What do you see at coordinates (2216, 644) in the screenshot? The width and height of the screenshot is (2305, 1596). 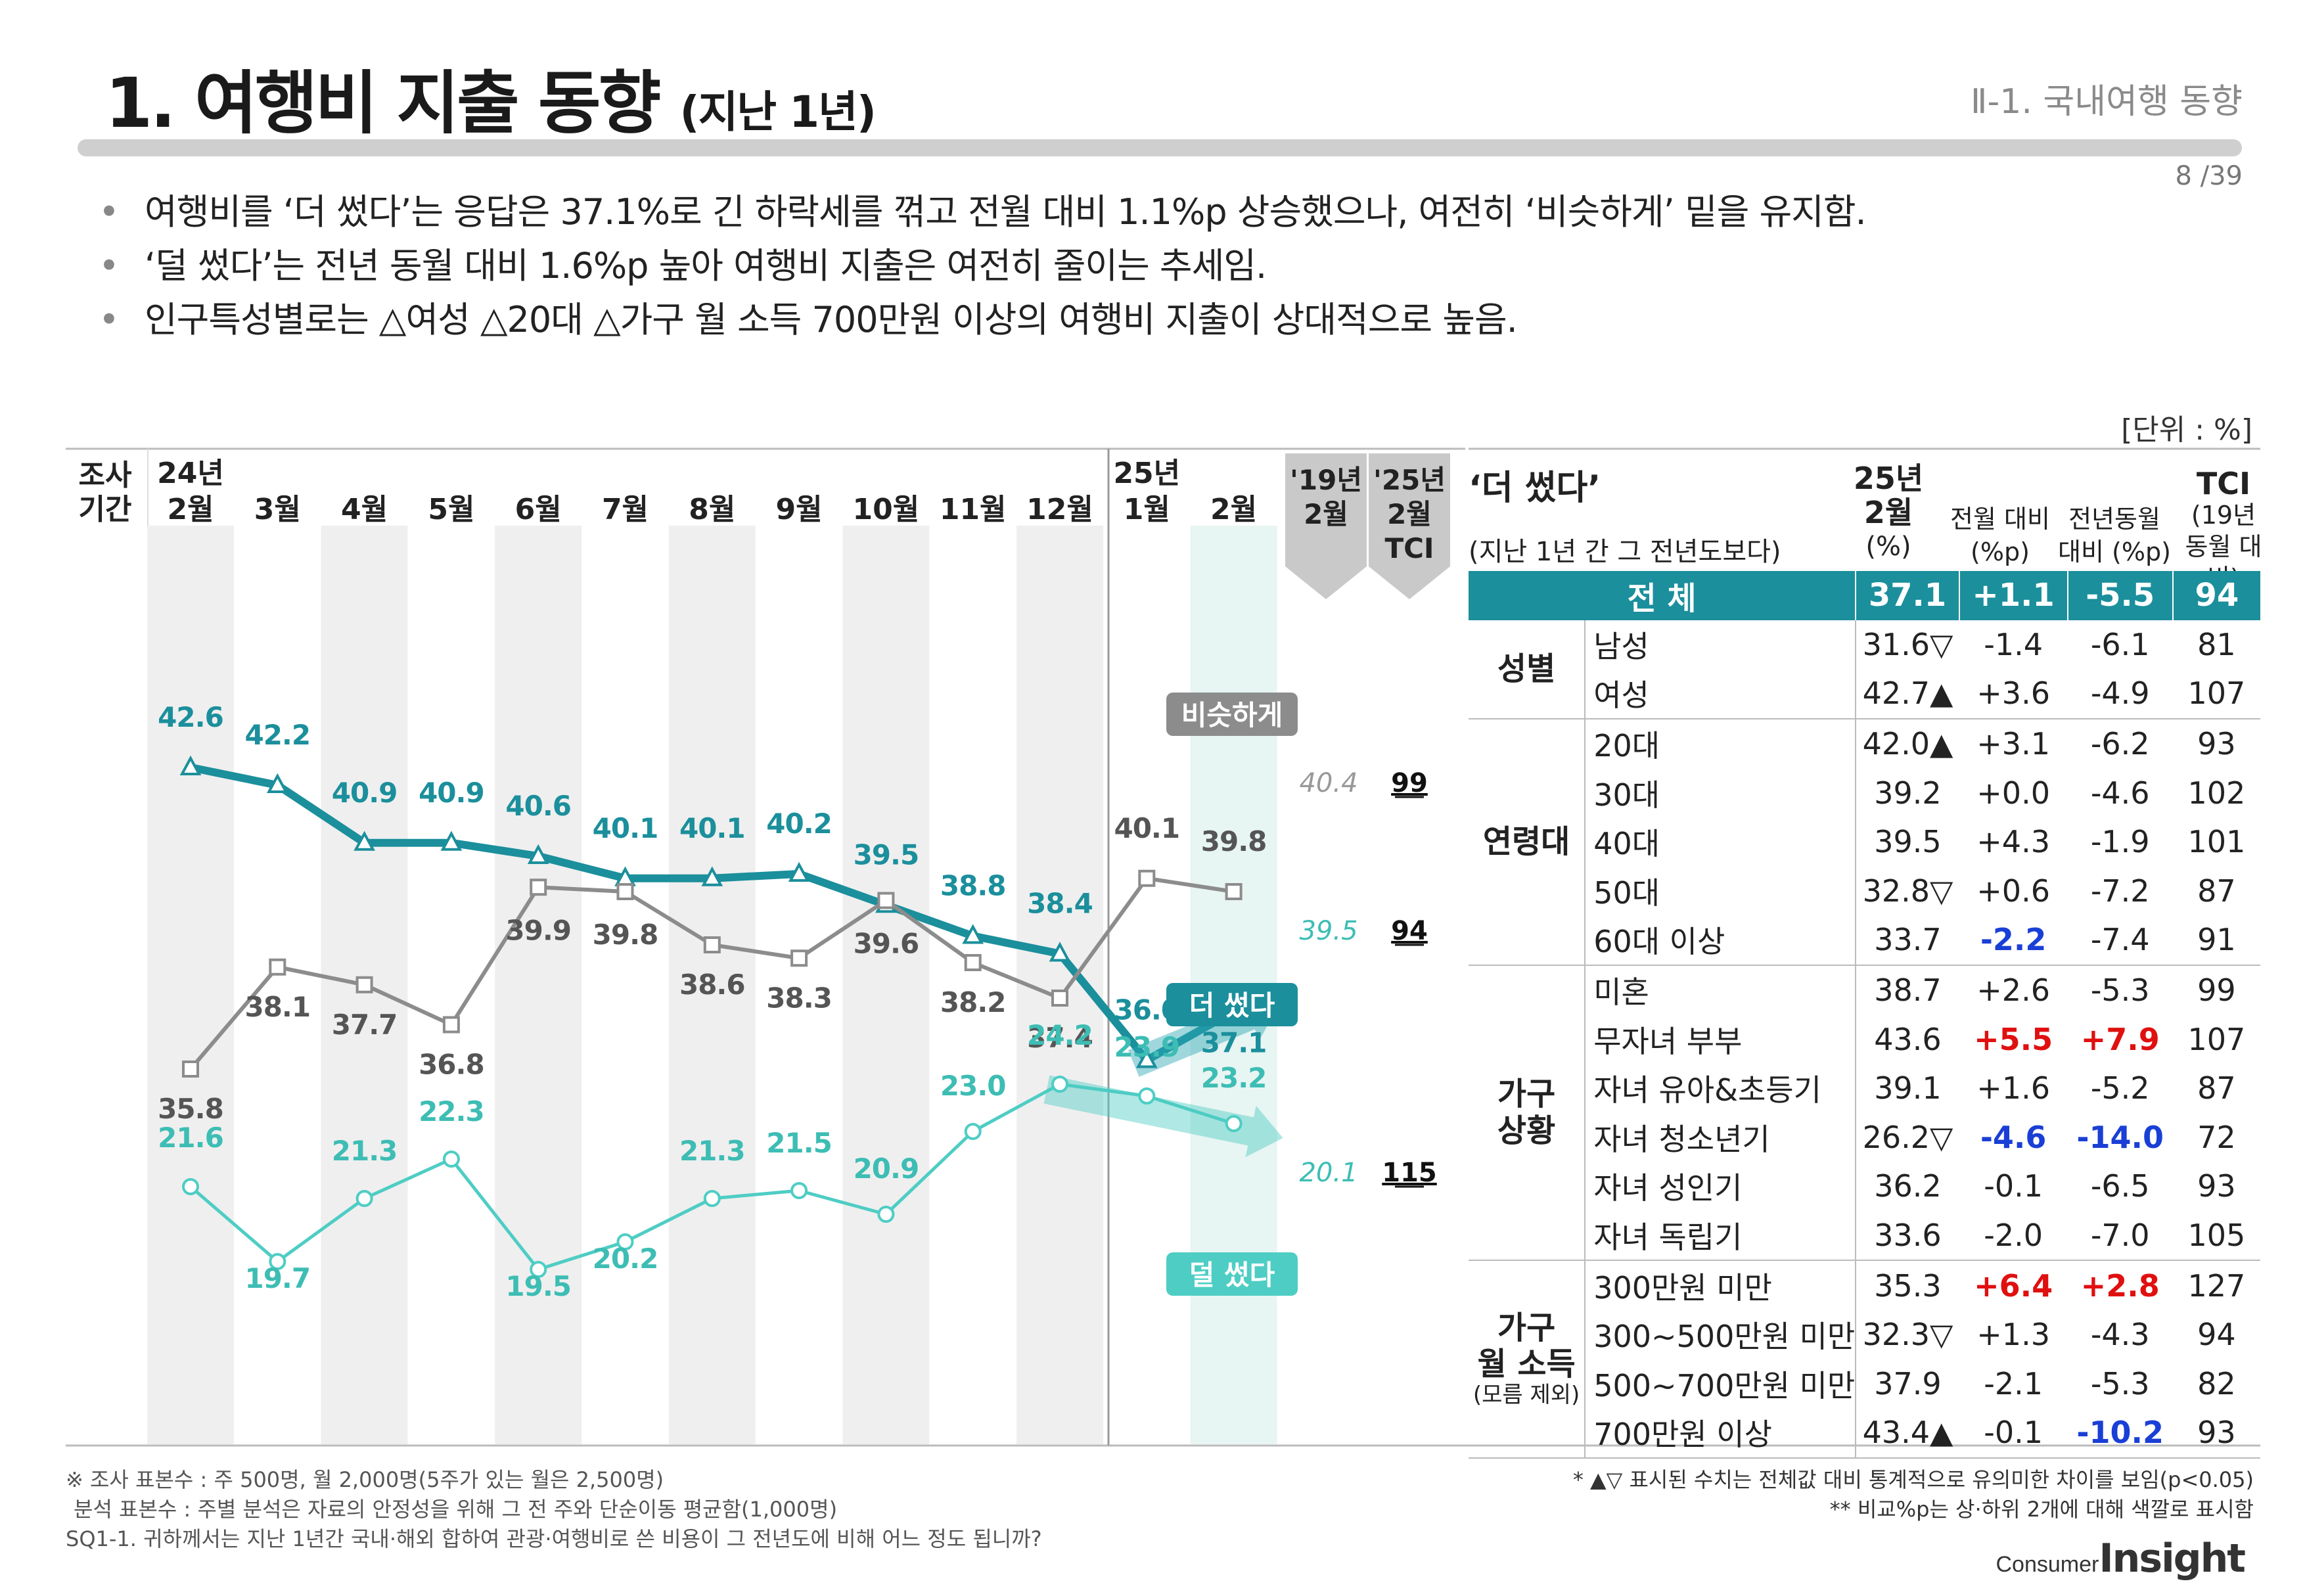 I see `table-cell: 81` at bounding box center [2216, 644].